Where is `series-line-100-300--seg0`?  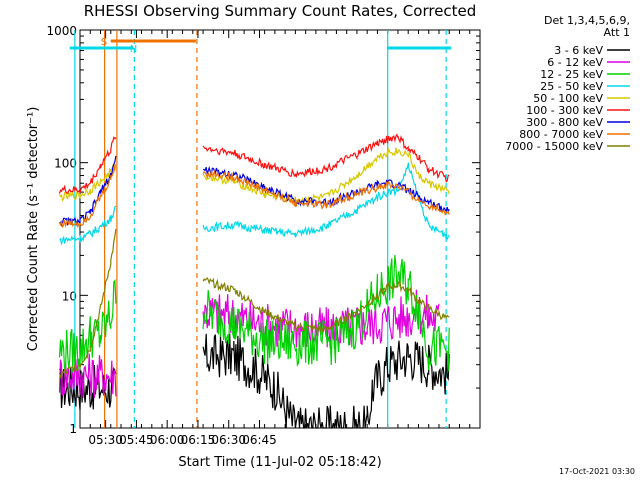
series-line-100-300--seg0 is located at coordinates (87, 165).